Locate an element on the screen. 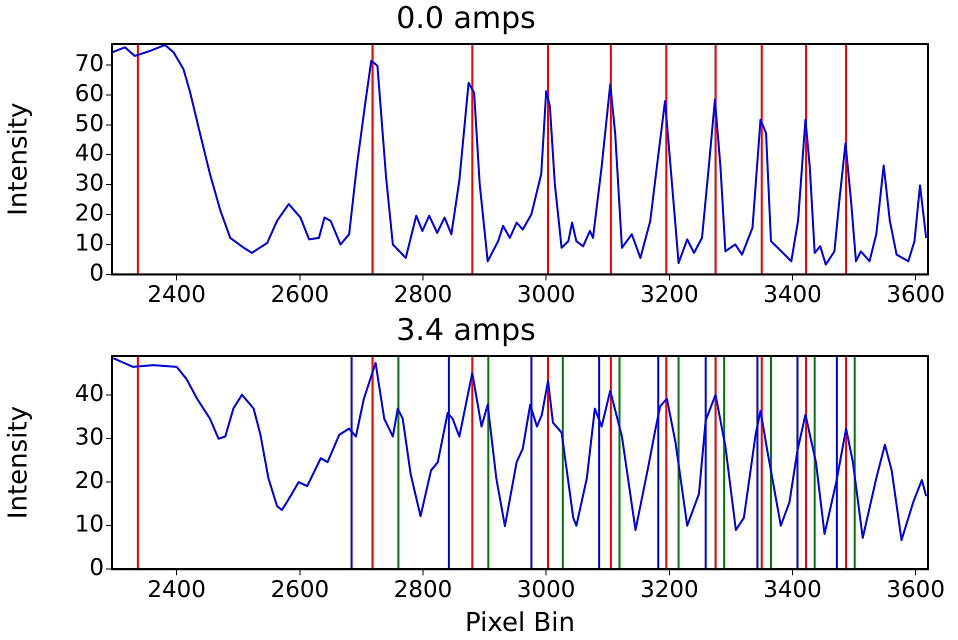 The width and height of the screenshot is (958, 640). x-axis-title: Pixel Bin is located at coordinates (520, 623).